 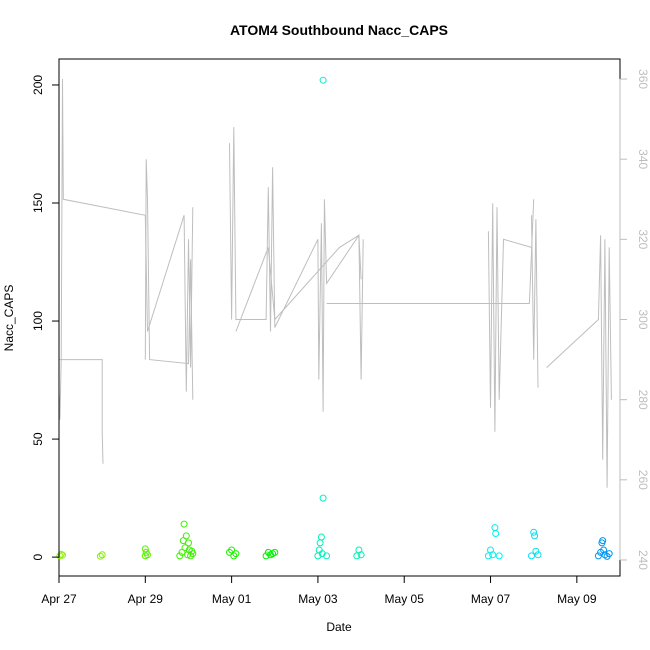 What do you see at coordinates (643, 159) in the screenshot?
I see `y-right-tick-label: 340` at bounding box center [643, 159].